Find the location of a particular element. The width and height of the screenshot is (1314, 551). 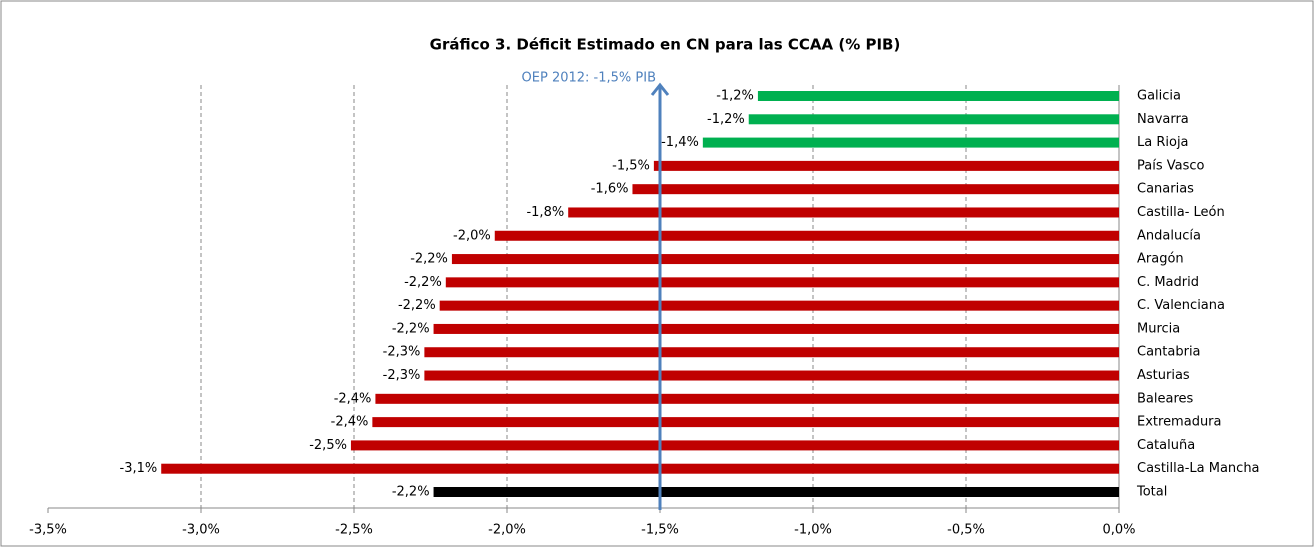

category-label: Castilla-La Mancha is located at coordinates (1198, 468).